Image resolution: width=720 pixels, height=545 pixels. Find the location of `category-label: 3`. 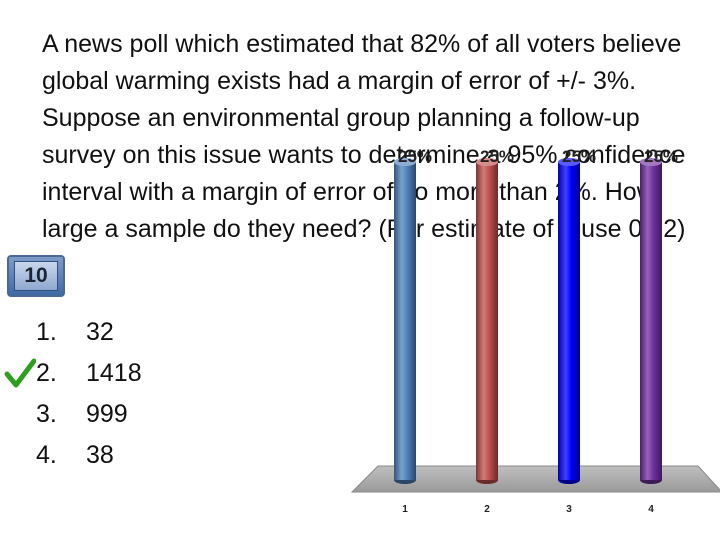

category-label: 3 is located at coordinates (569, 509).